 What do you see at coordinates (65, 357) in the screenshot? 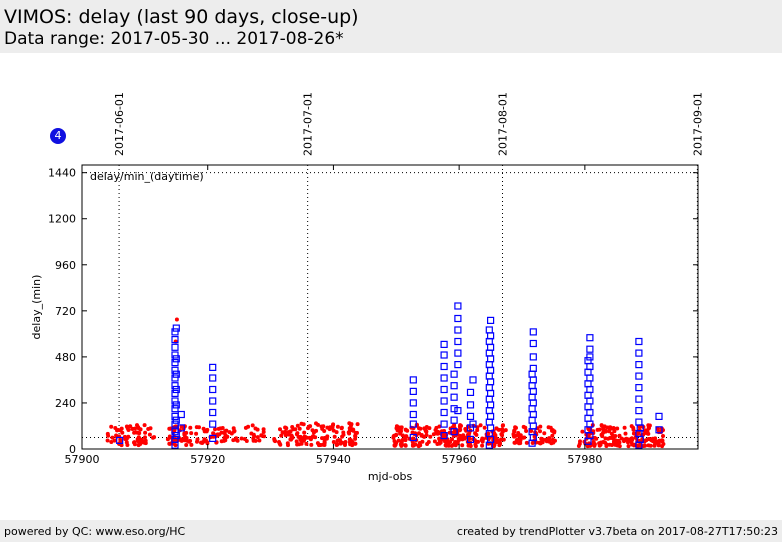
I see `y-tick-label: 480` at bounding box center [65, 357].